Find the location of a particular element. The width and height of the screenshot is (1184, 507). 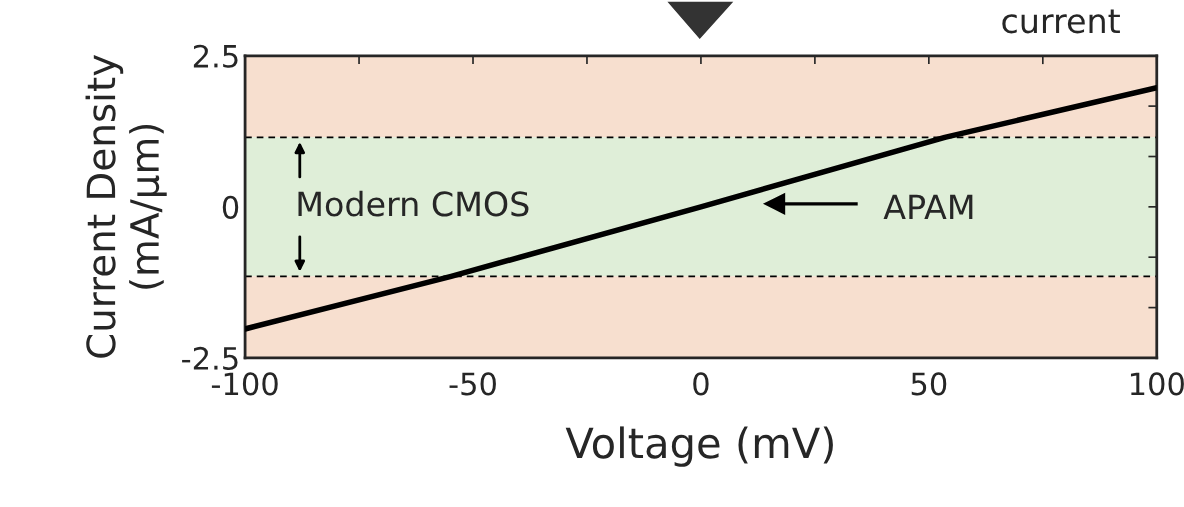

x-tick-label: -50 is located at coordinates (472, 384).